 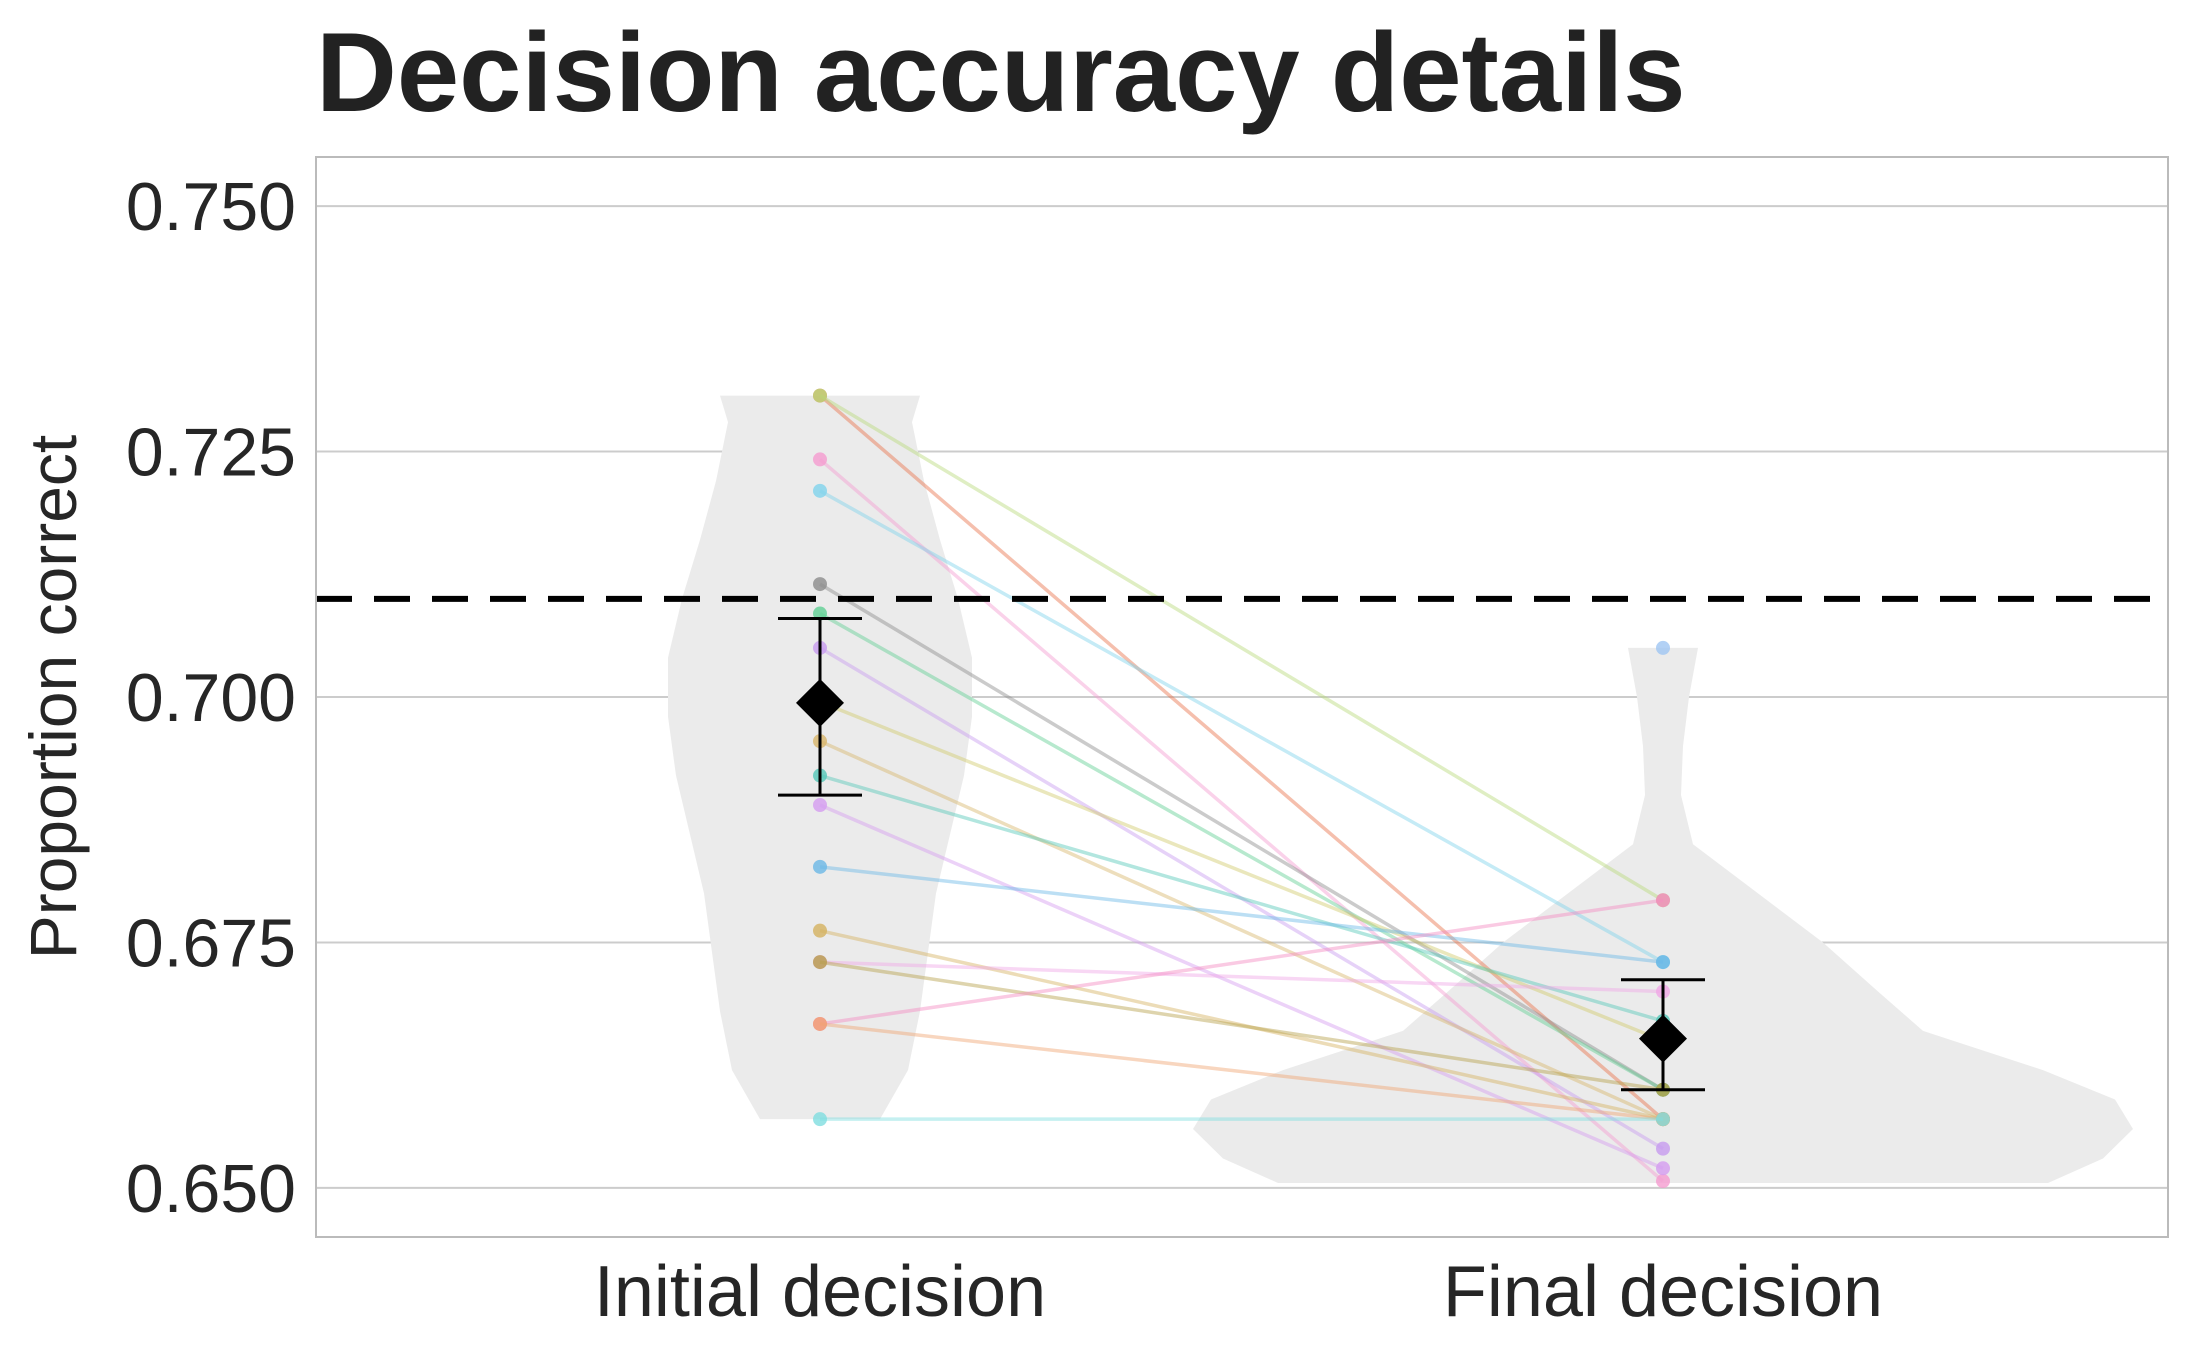 What do you see at coordinates (820, 1292) in the screenshot?
I see `x-category-label: Initial decision` at bounding box center [820, 1292].